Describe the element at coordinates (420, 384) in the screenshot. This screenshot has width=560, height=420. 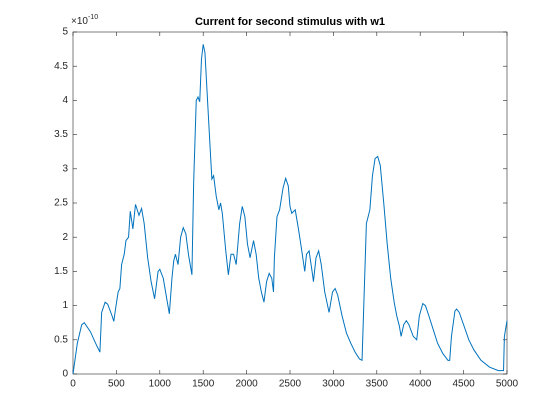
I see `x-tick-label: 4000` at that location.